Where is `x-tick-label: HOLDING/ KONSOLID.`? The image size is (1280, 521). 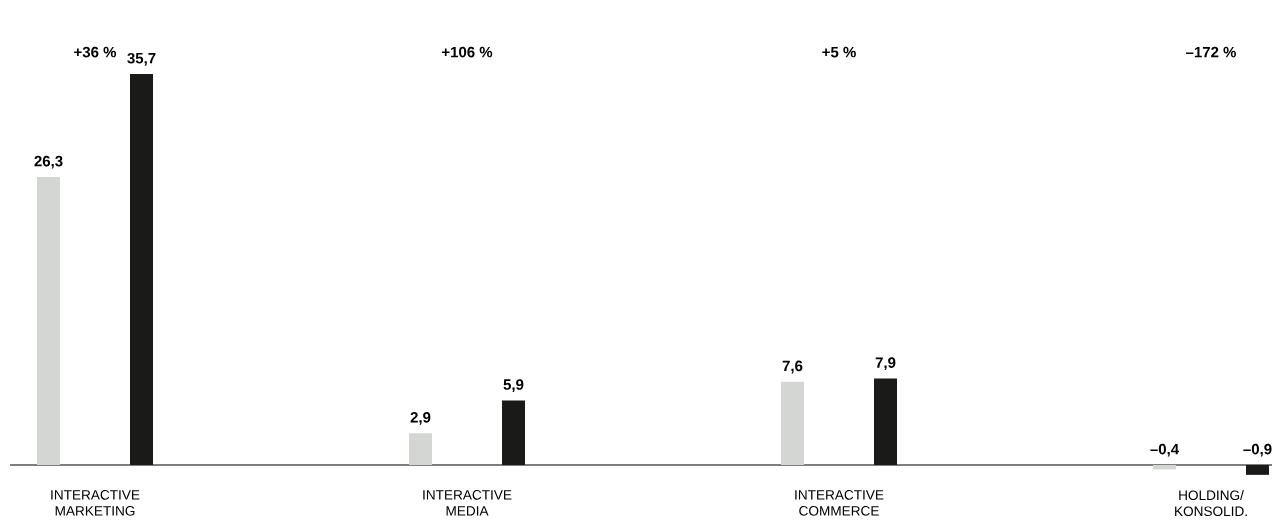 x-tick-label: HOLDING/ KONSOLID. is located at coordinates (1211, 503).